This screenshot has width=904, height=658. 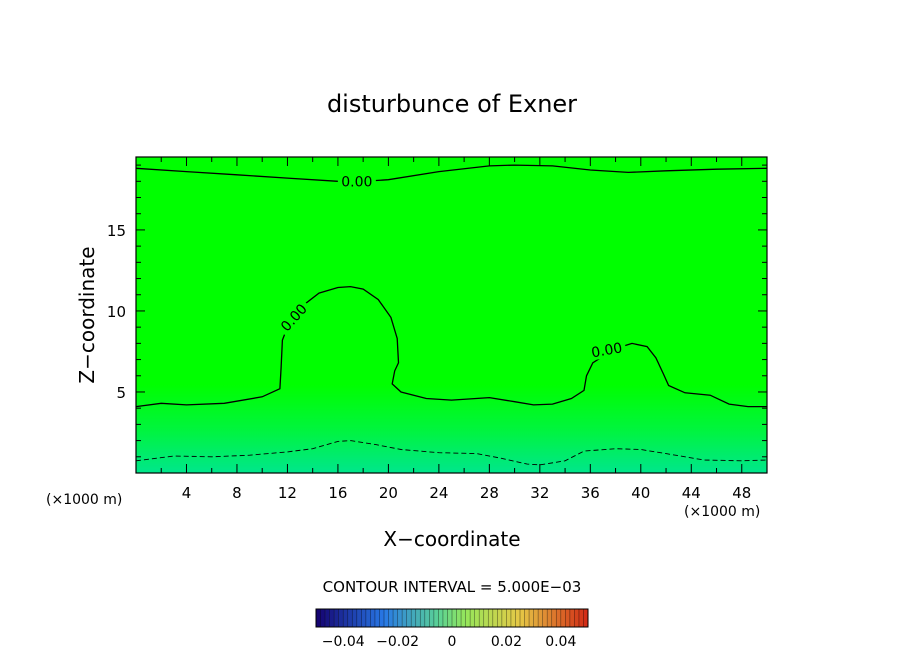 I want to click on contour-labels: 0.000.000.00, so click(x=450, y=267).